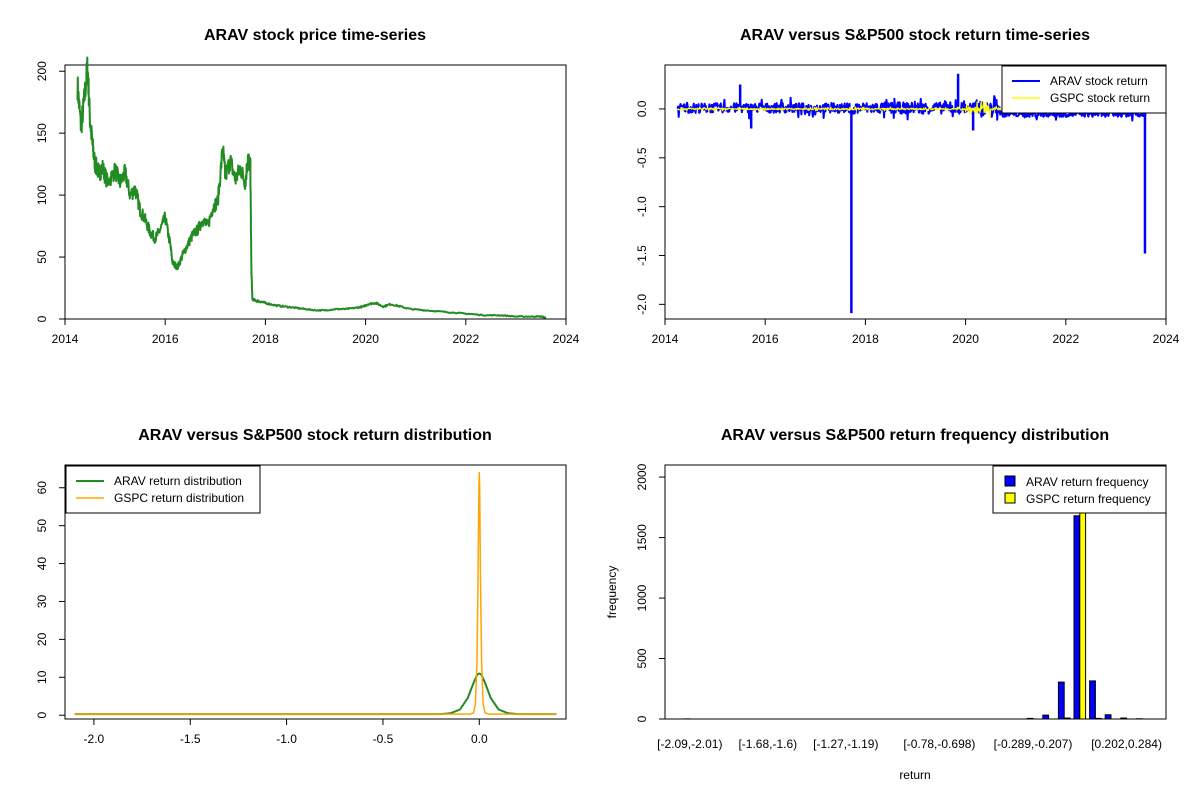 This screenshot has height=800, width=1200. I want to click on y-axis: 0 500 1000 1500 2000, so click(650, 592).